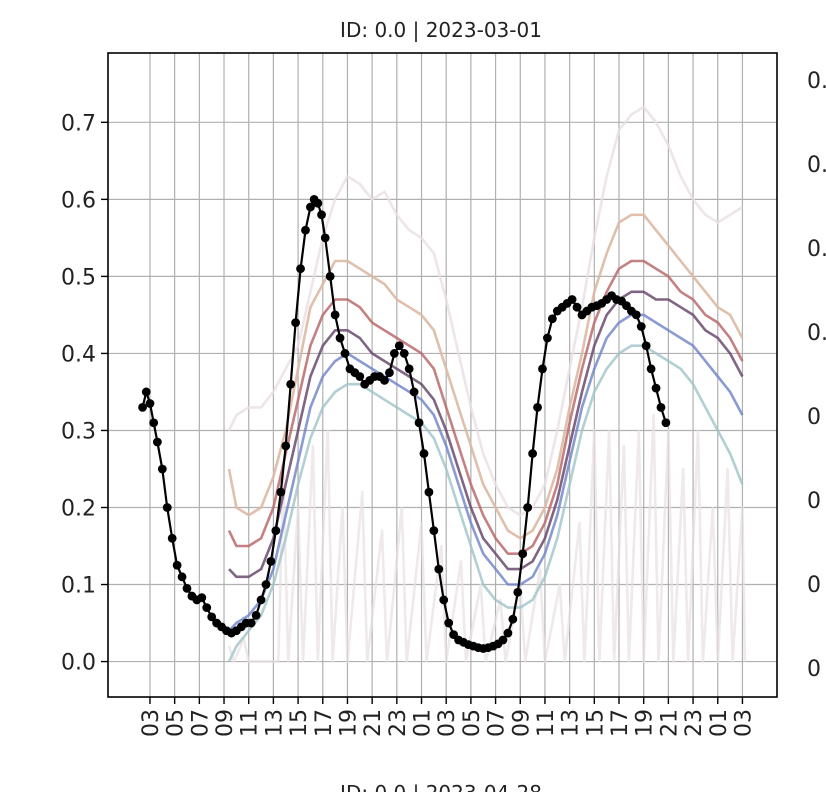 The image size is (826, 792). What do you see at coordinates (78, 277) in the screenshot?
I see `y-tick-label: 0.5` at bounding box center [78, 277].